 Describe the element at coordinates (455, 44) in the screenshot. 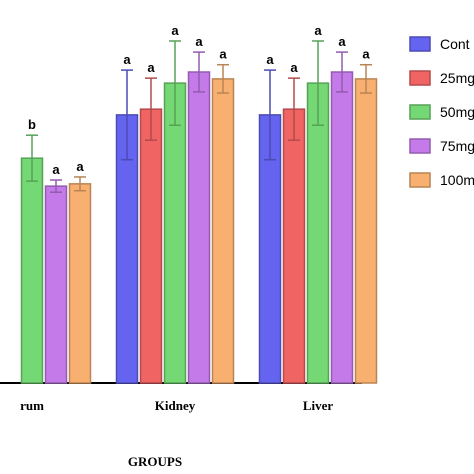

I see `legend-label: Cont` at that location.